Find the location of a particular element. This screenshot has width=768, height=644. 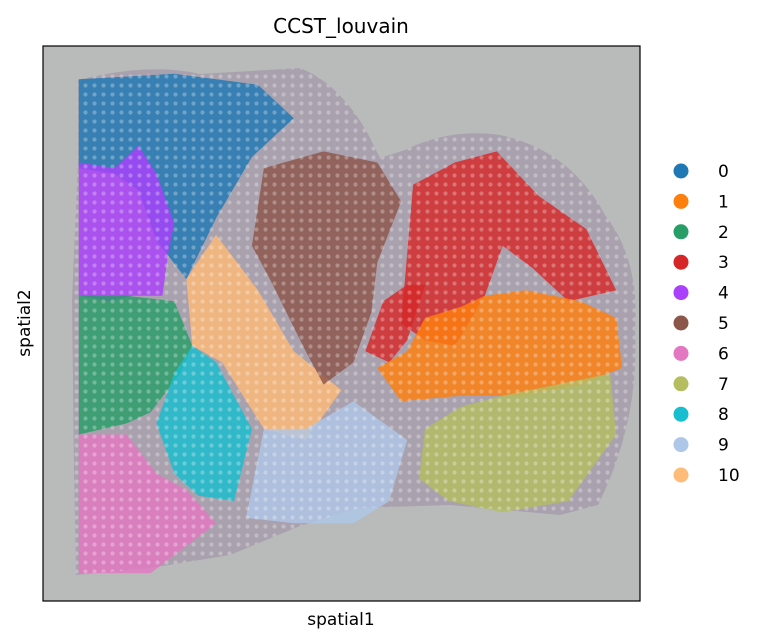

y-axis-label: spatial2 is located at coordinates (25, 322).